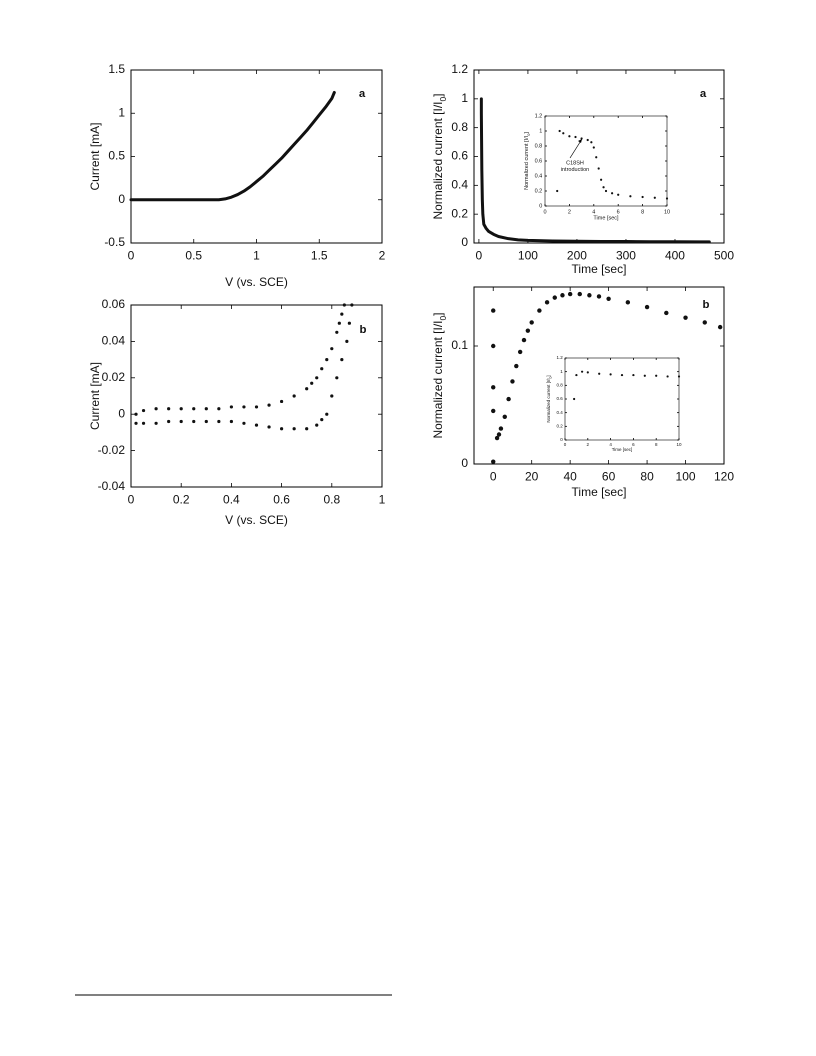 The width and height of the screenshot is (816, 1056). I want to click on x-tick-label: 80, so click(647, 476).